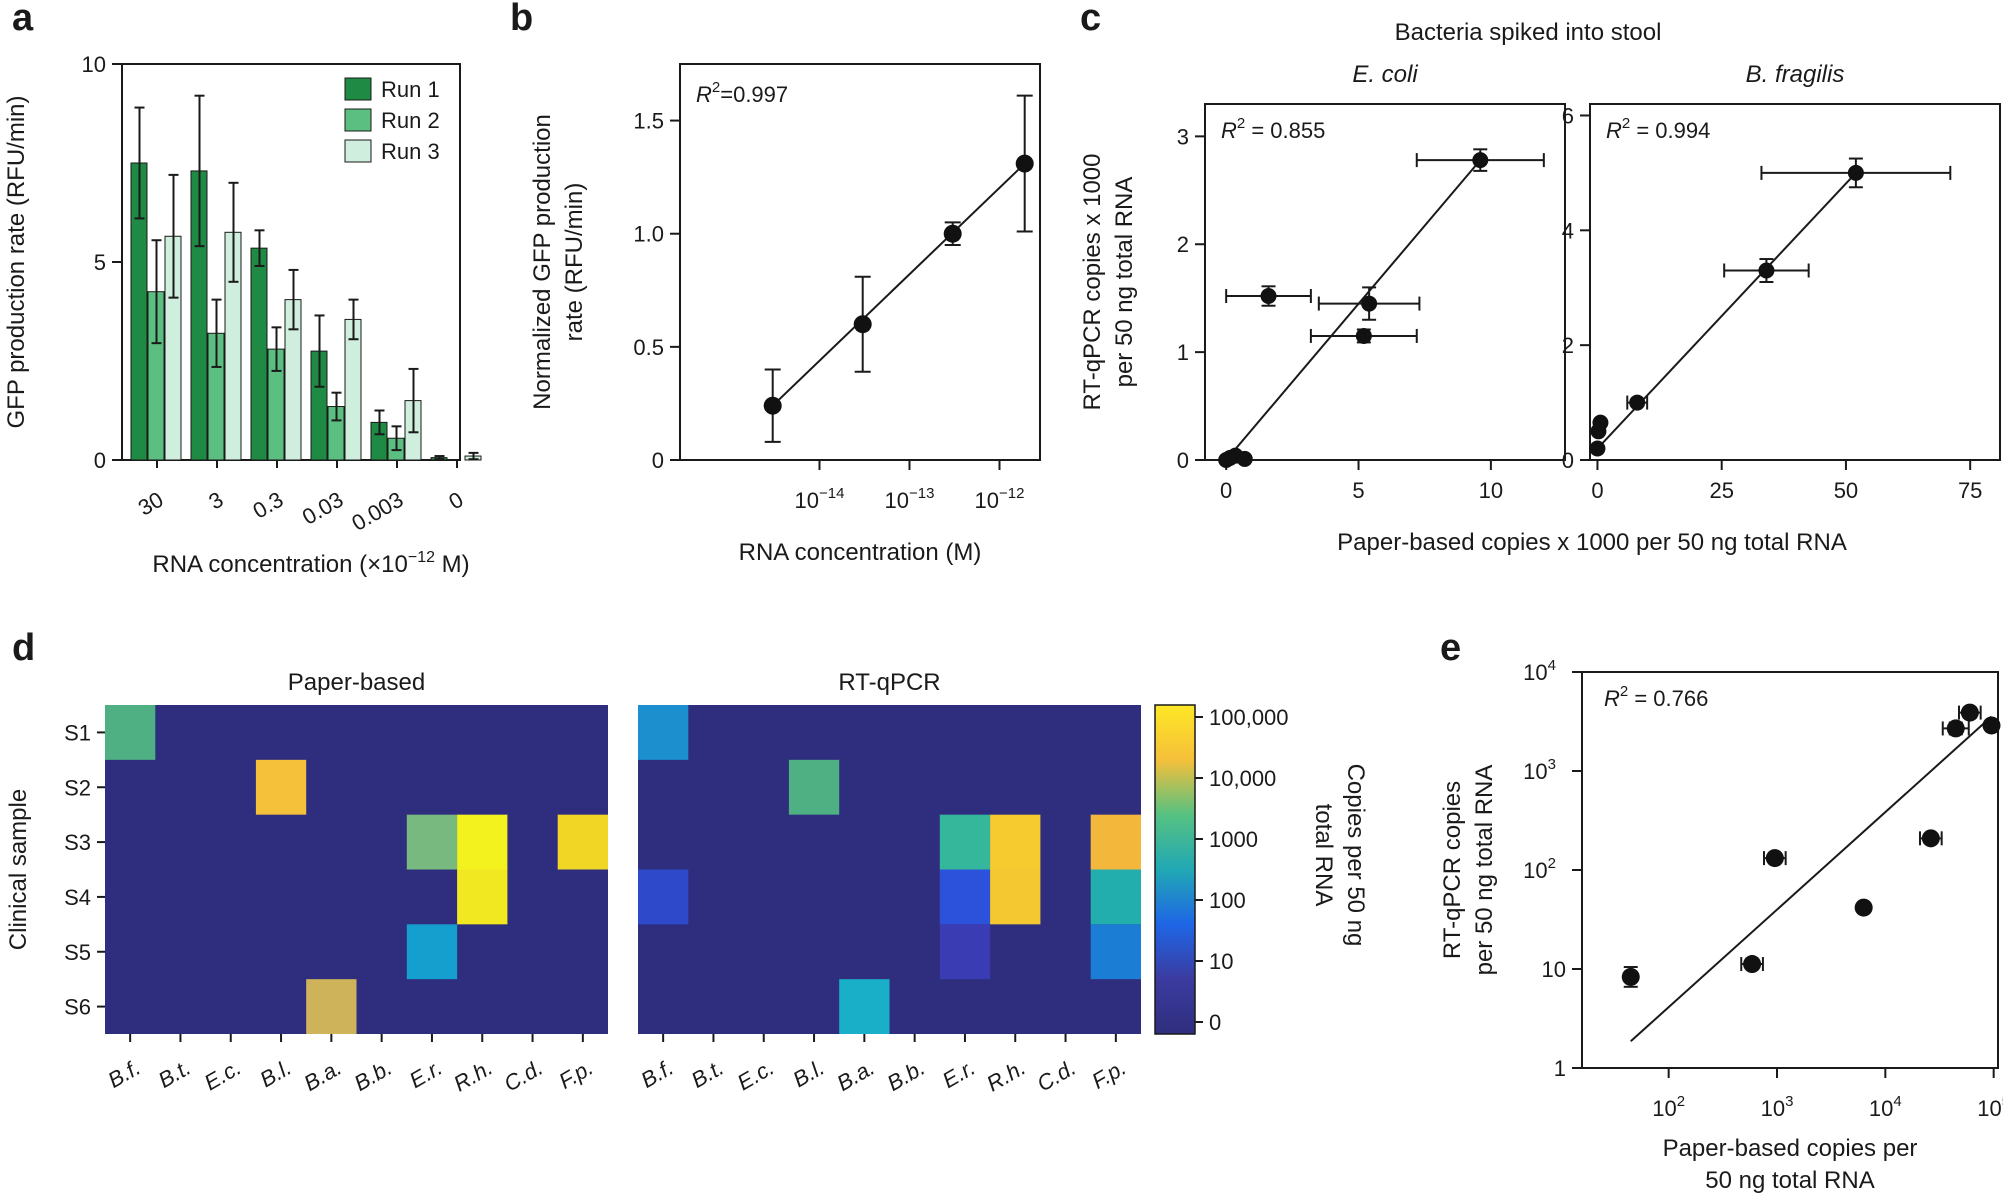 This screenshot has height=1199, width=2003. Describe the element at coordinates (77, 732) in the screenshot. I see `row-label: S1` at that location.